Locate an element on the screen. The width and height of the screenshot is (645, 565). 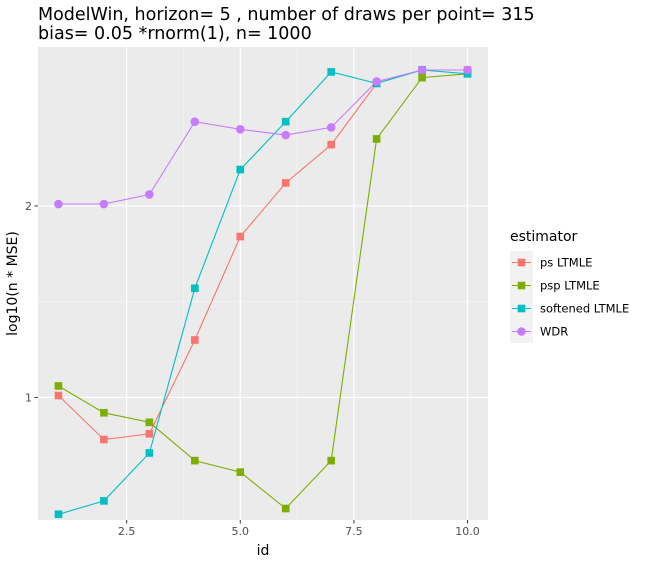
legend-label: WDR is located at coordinates (554, 332).